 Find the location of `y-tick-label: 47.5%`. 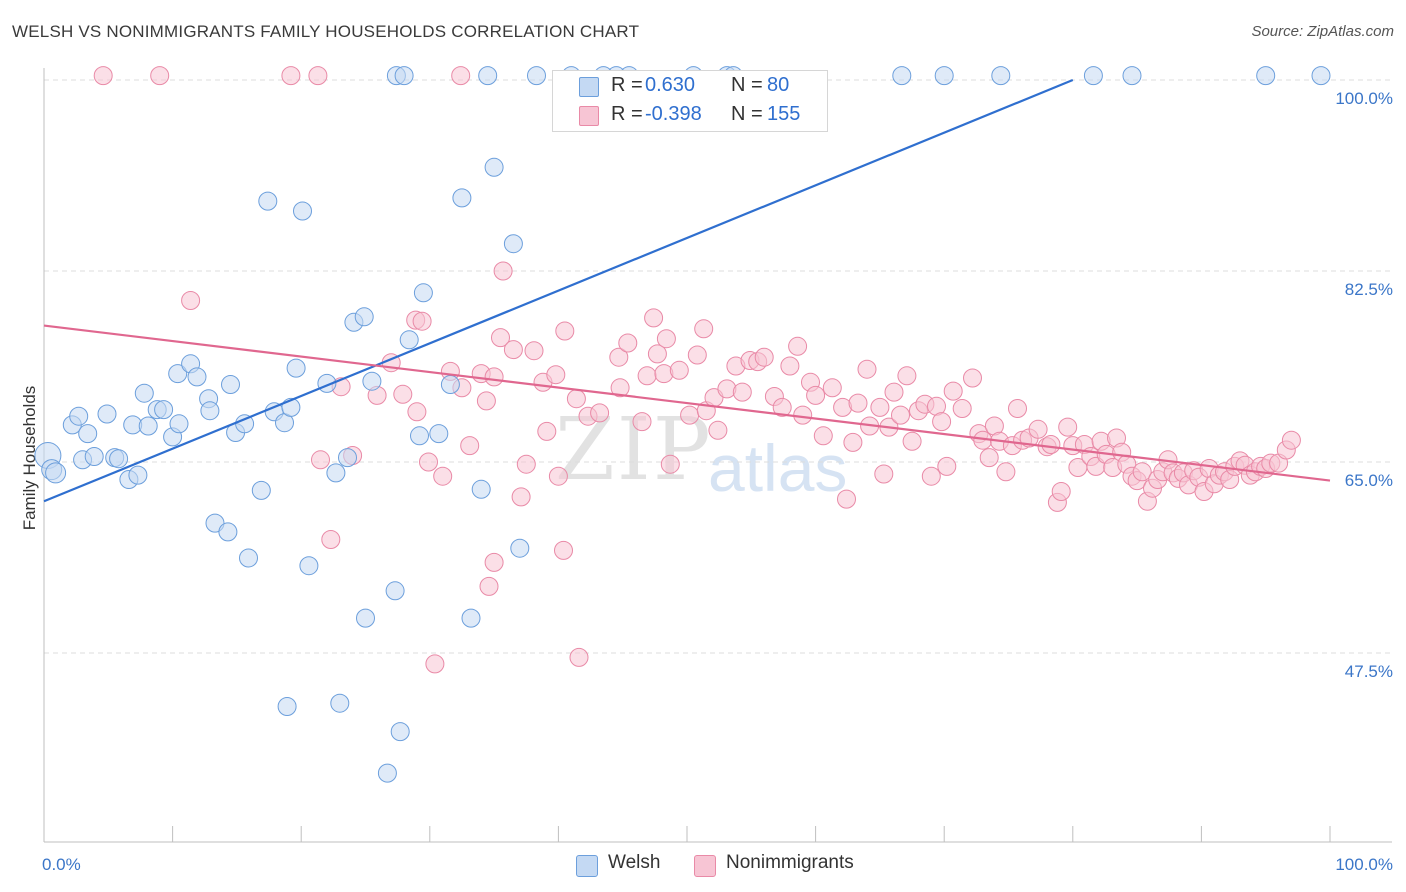

y-tick-label: 47.5% is located at coordinates (1369, 671).